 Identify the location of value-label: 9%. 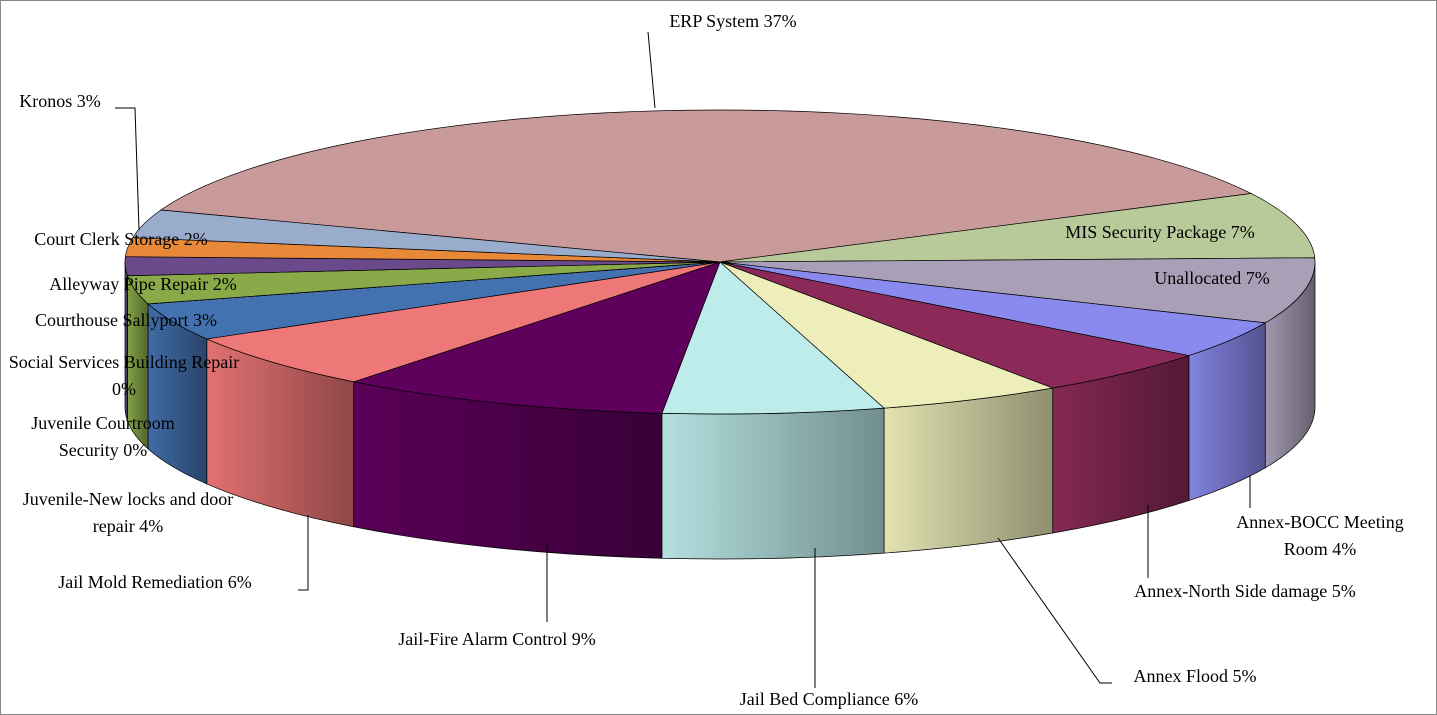
(583, 639).